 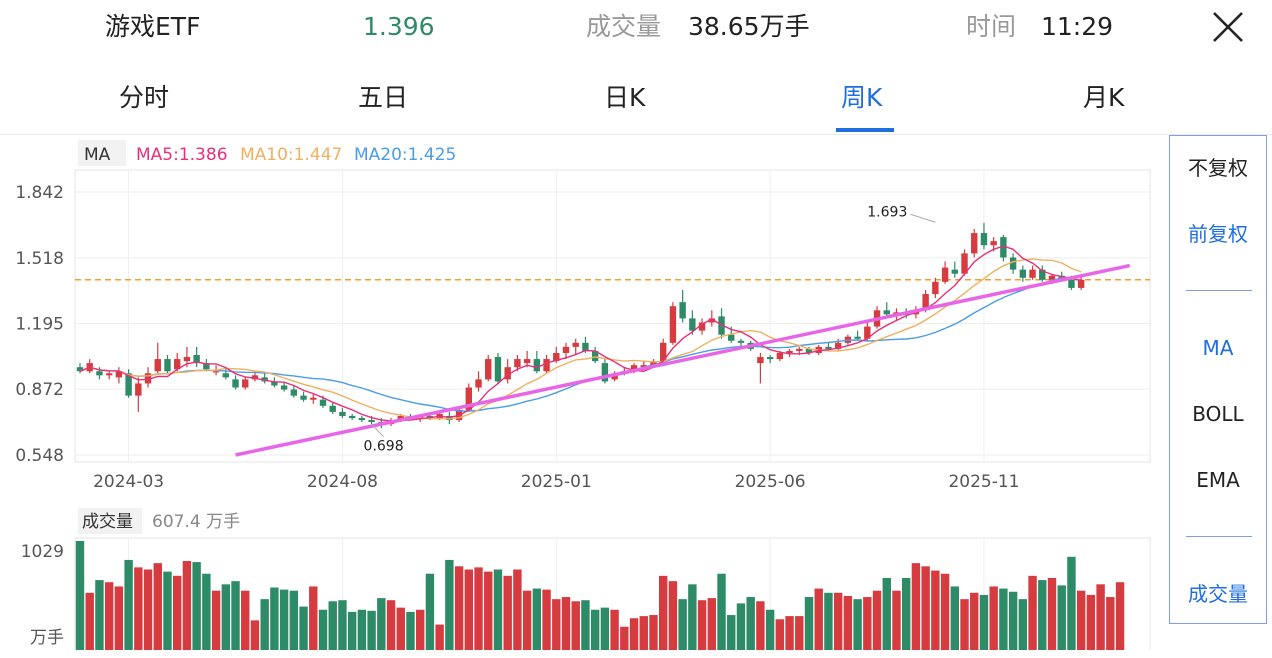 What do you see at coordinates (1218, 480) in the screenshot?
I see `ema-indicator-option: EMA` at bounding box center [1218, 480].